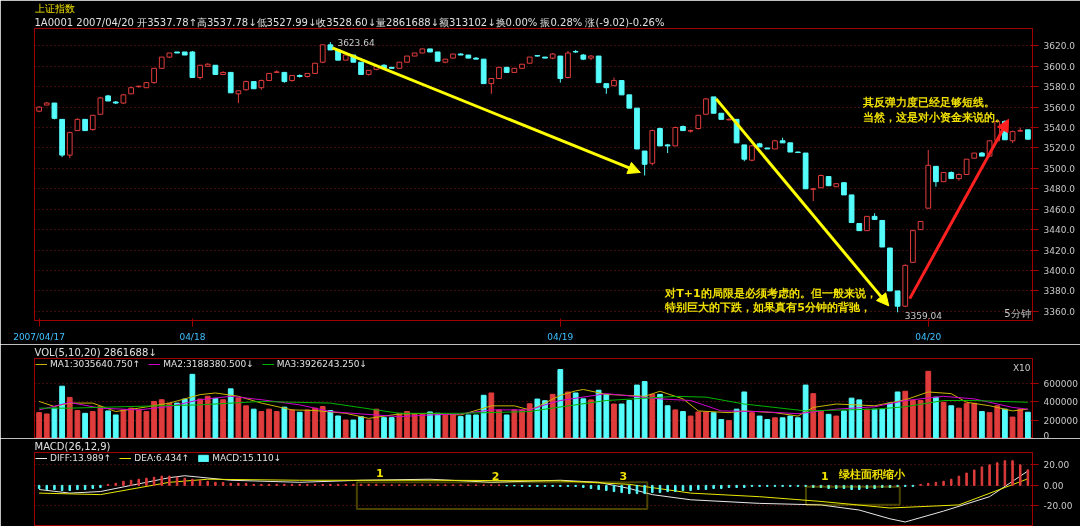 Image resolution: width=1080 pixels, height=526 pixels. Describe the element at coordinates (1059, 107) in the screenshot. I see `y-tick-label: 3560.0` at that location.